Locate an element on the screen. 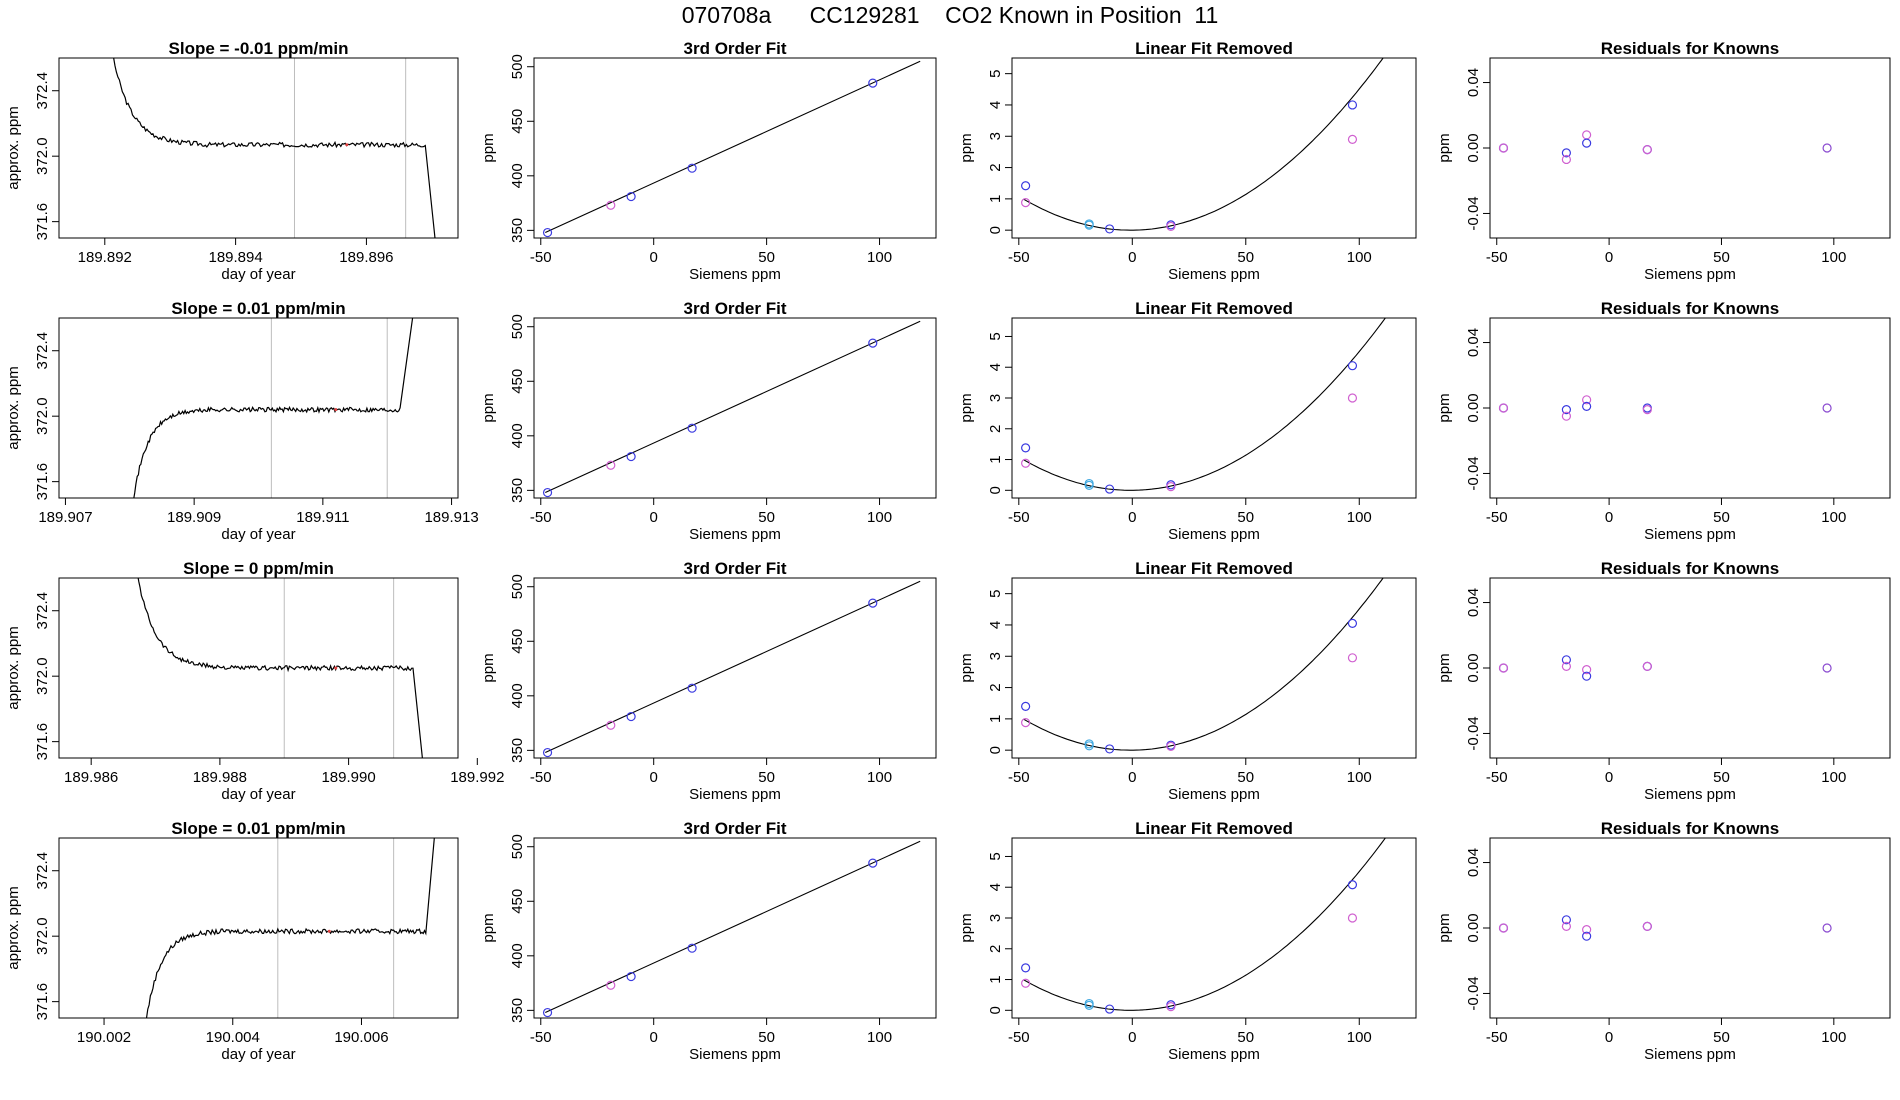  fit-line is located at coordinates (733, 927).